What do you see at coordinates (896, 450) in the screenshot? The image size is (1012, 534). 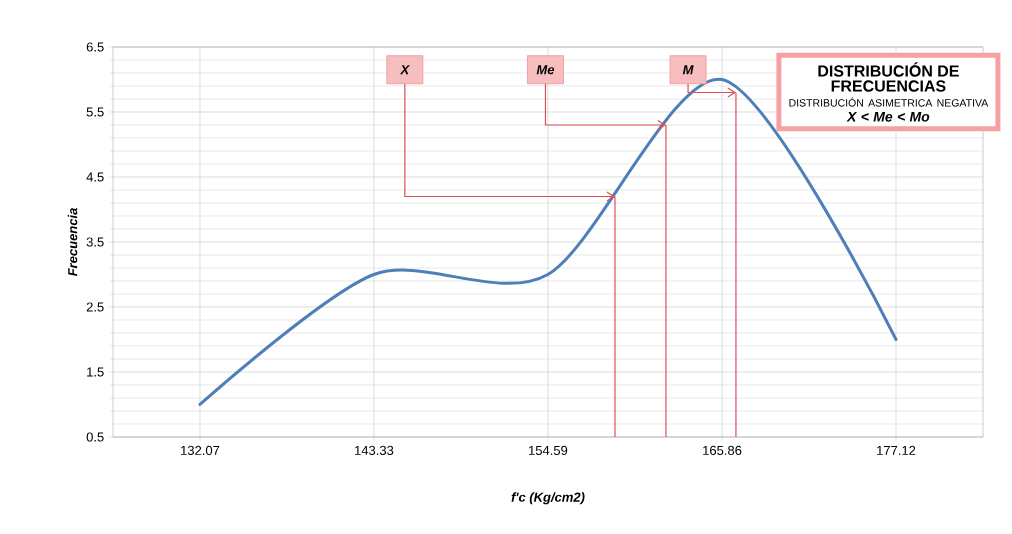 I see `x-tick-label: 177.12` at bounding box center [896, 450].